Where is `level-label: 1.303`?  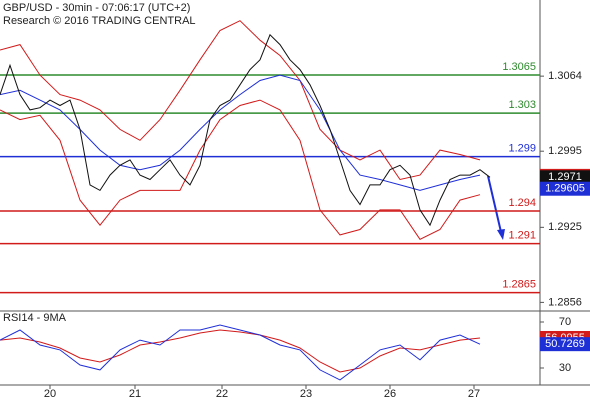
level-label: 1.303 is located at coordinates (522, 105).